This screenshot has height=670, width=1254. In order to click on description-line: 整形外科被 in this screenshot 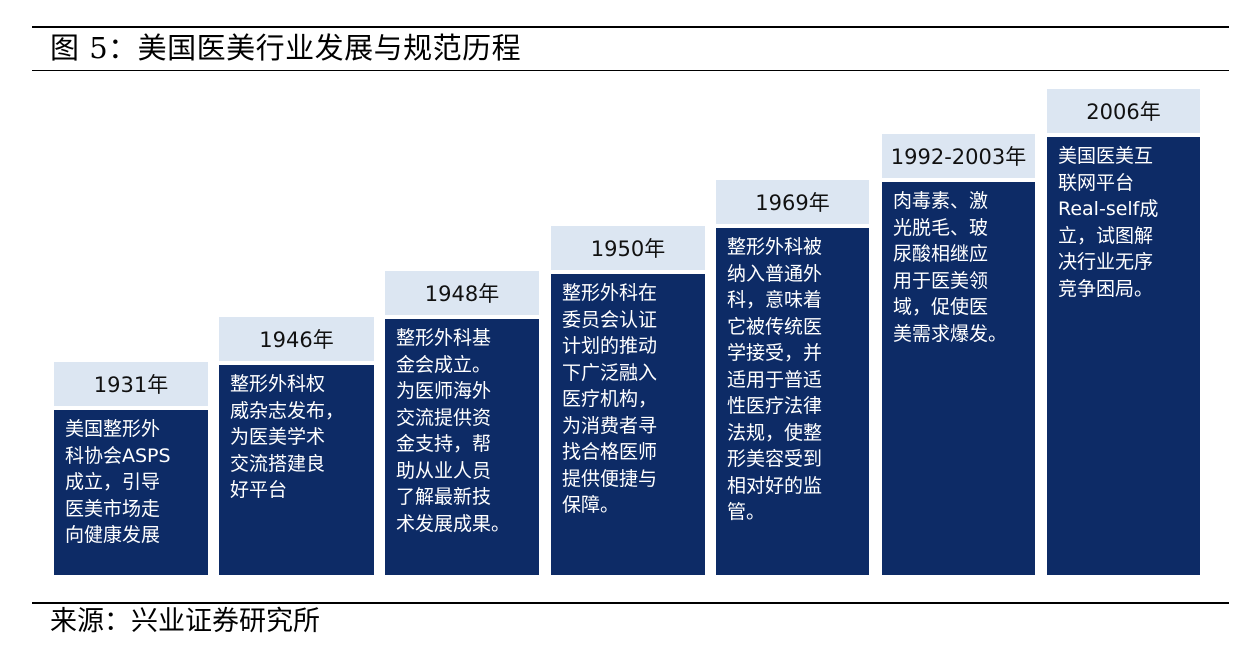, I will do `click(775, 247)`.